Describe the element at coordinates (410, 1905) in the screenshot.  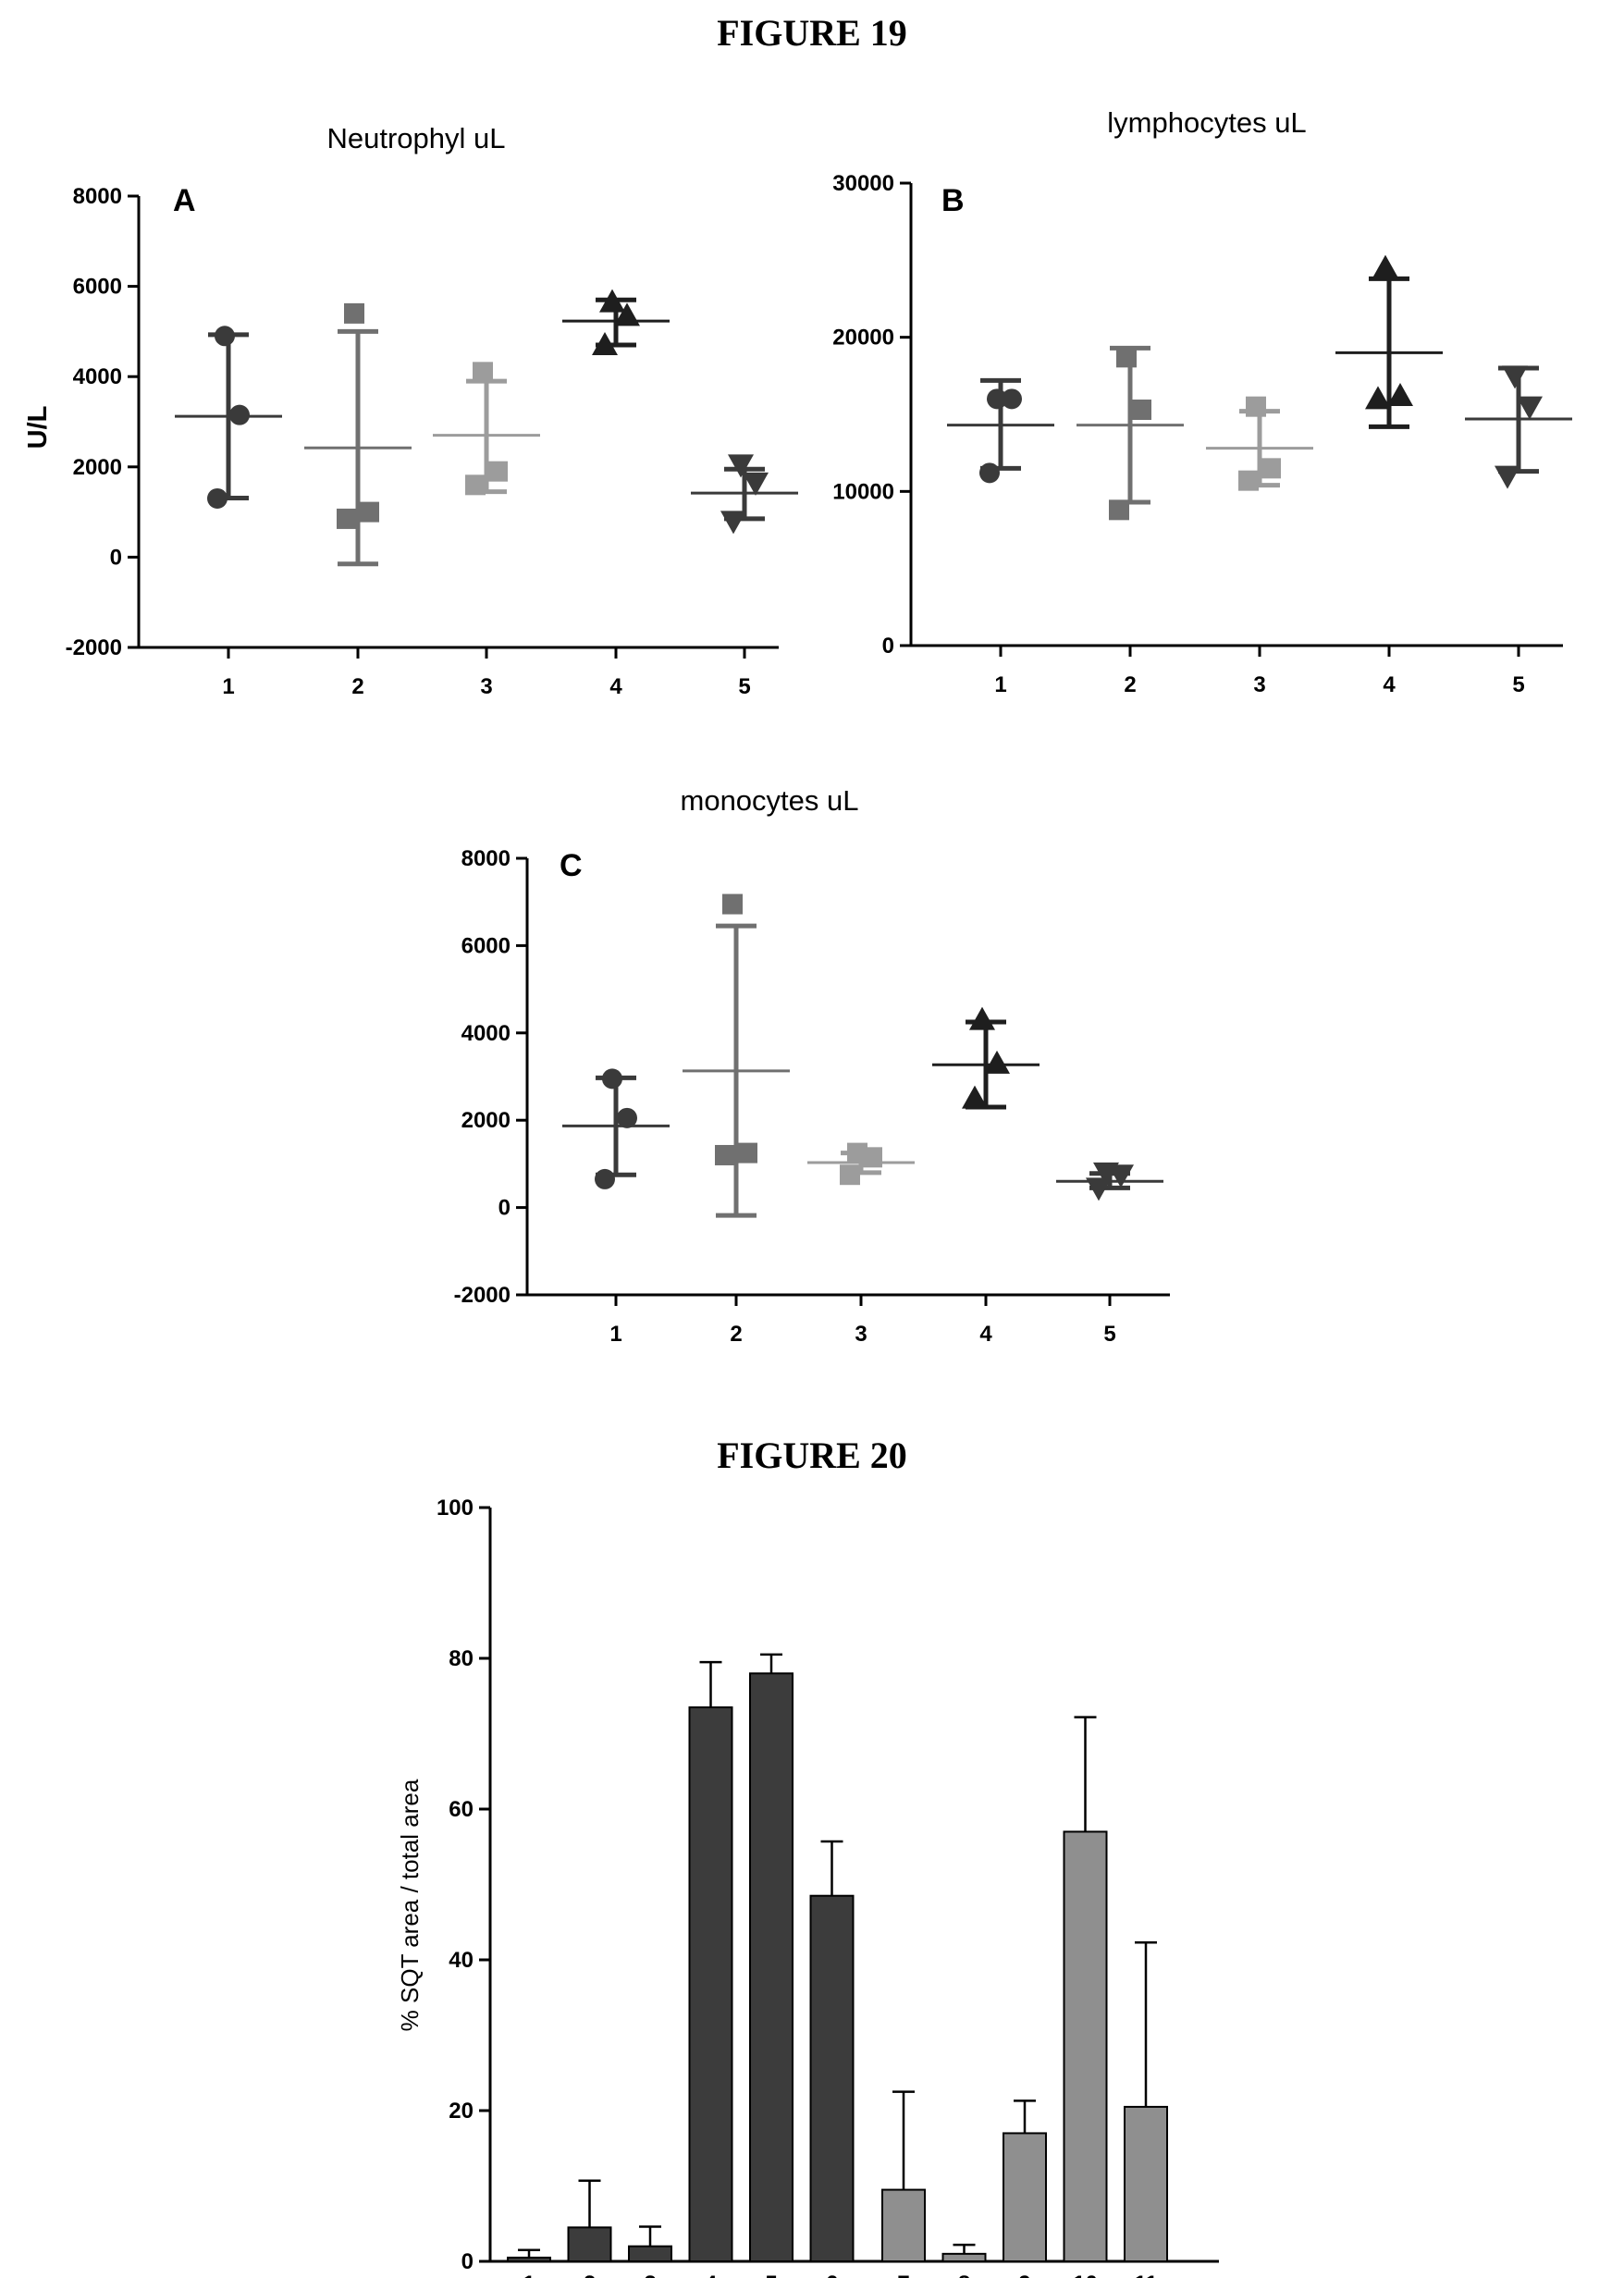
I see `figure-20-ylabel: % SQT area / total area` at that location.